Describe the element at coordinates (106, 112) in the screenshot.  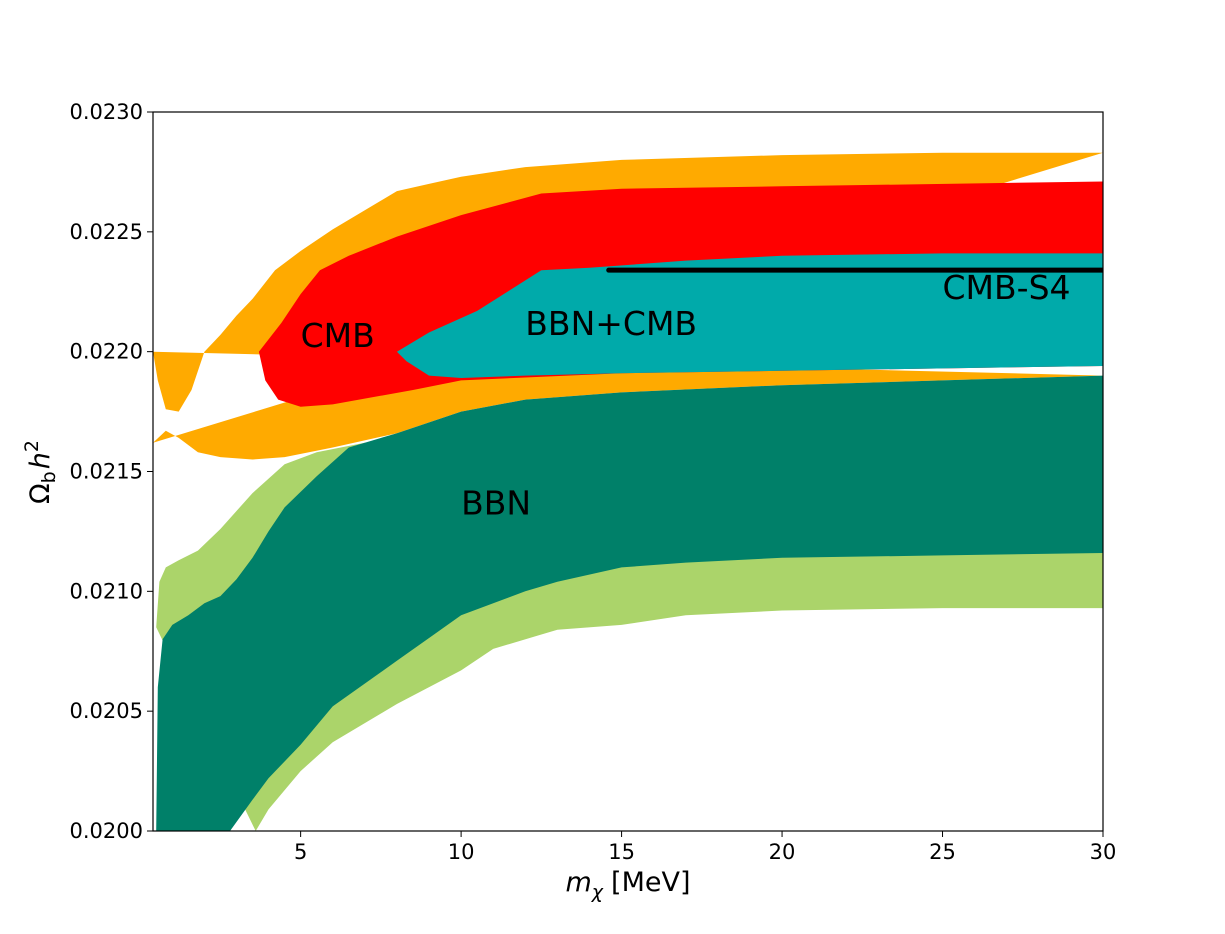
I see `y-tick-label: 0.0230` at that location.